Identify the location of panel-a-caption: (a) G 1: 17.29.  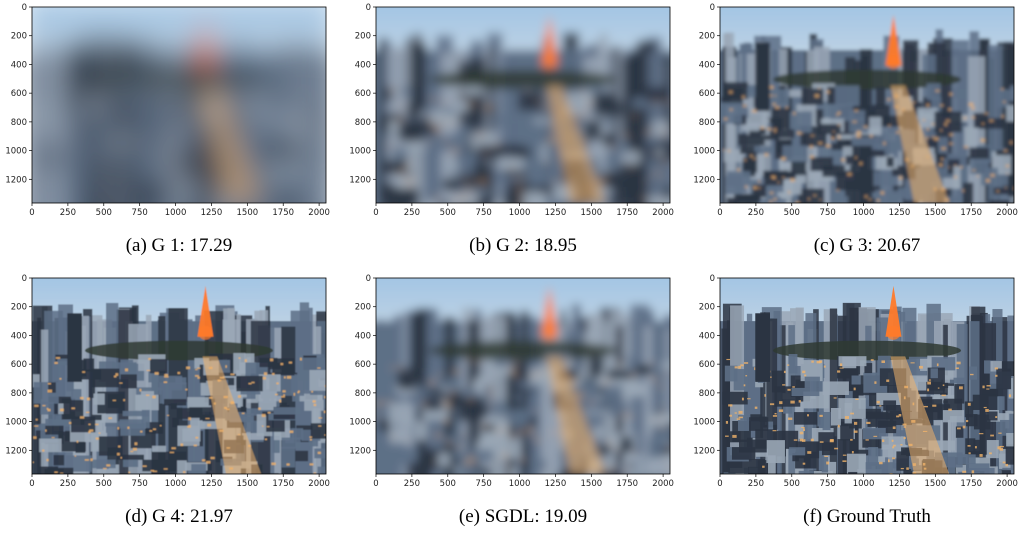
(179, 245).